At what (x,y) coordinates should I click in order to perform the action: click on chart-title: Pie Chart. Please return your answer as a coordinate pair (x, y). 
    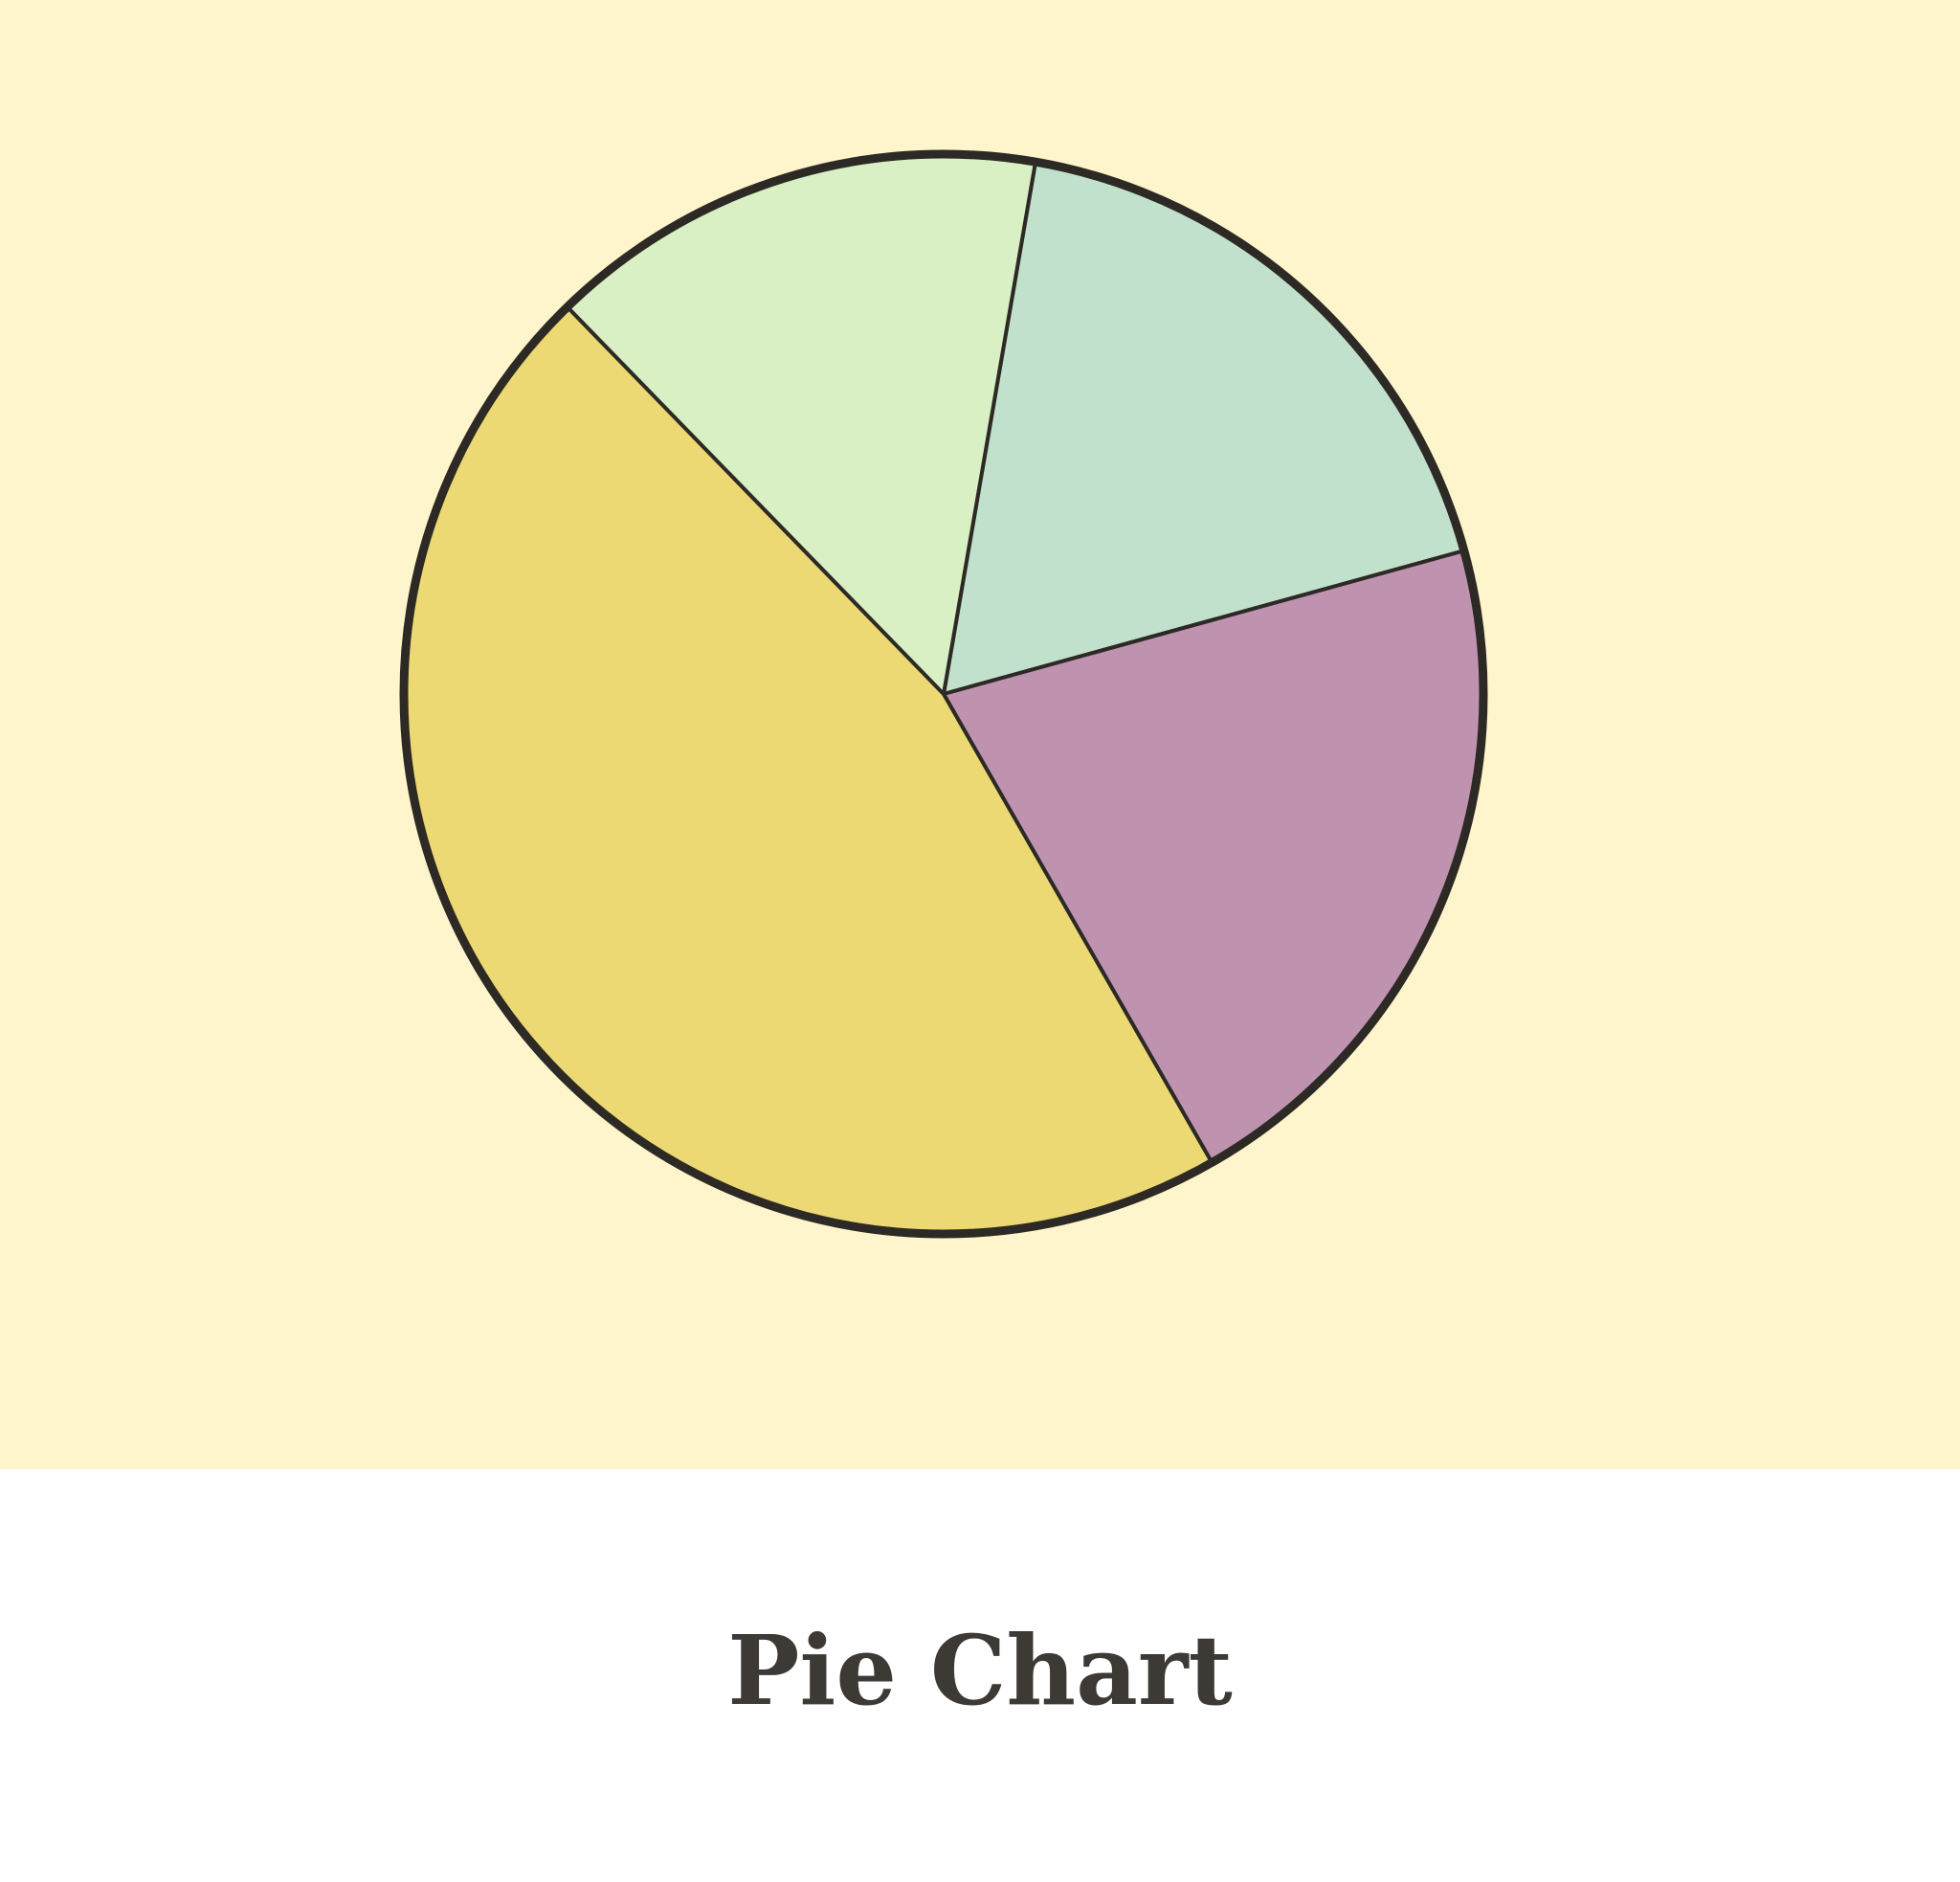
    Looking at the image, I should click on (980, 1670).